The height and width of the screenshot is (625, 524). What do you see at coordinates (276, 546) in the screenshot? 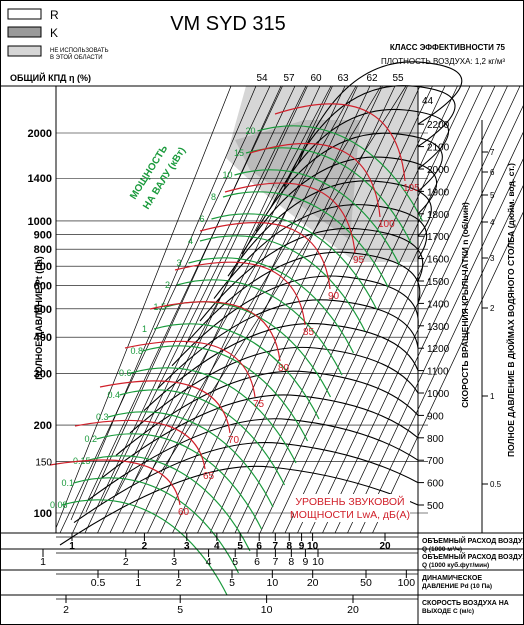
I see `bottom-tick-0-7: 7` at bounding box center [276, 546].